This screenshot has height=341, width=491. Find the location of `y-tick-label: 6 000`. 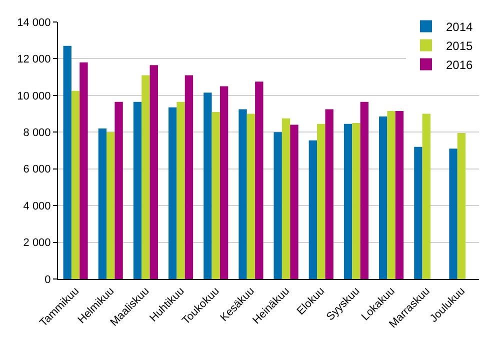

y-tick-label: 6 000 is located at coordinates (37, 170).